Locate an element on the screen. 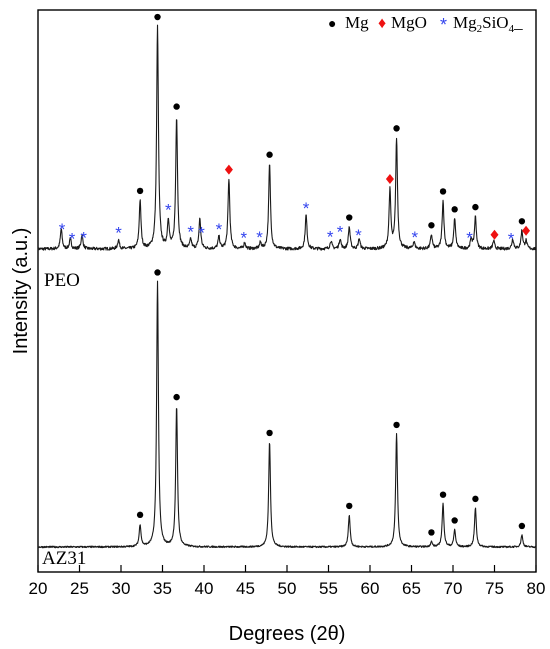 The image size is (550, 649). x-tick-label-50: 50 is located at coordinates (287, 588).